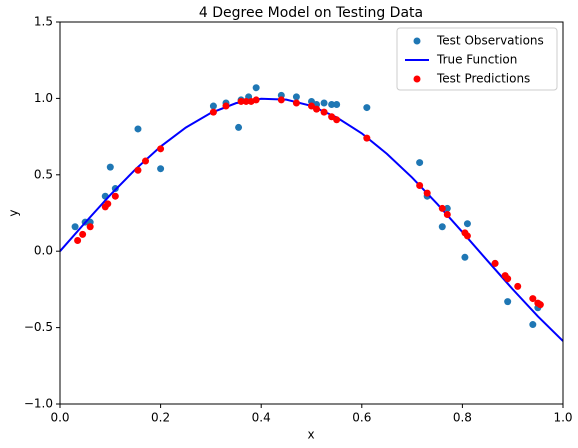 The height and width of the screenshot is (448, 578). Describe the element at coordinates (59, 418) in the screenshot. I see `x-tick-label: 0.0` at that location.